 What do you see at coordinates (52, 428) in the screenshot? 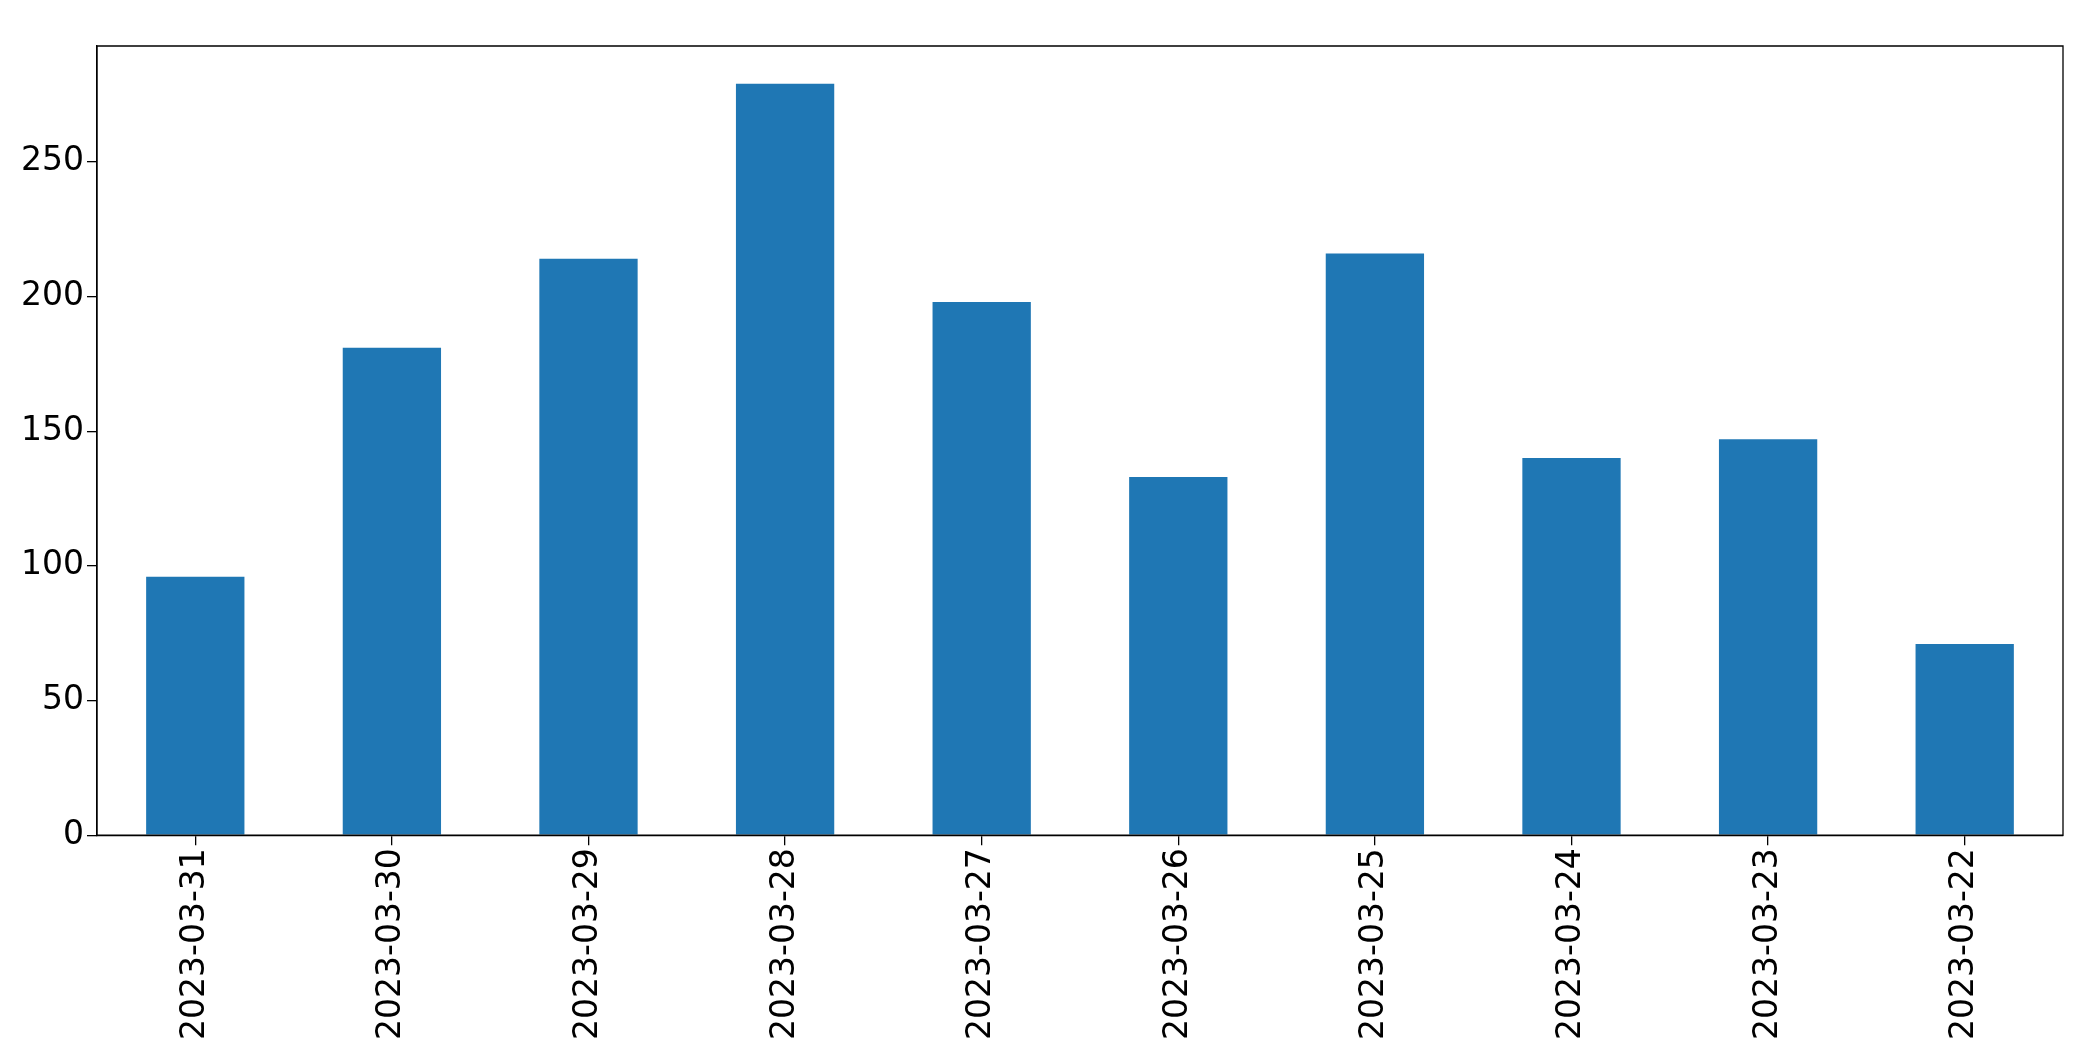
I see `y-tick-label: 150` at bounding box center [52, 428].